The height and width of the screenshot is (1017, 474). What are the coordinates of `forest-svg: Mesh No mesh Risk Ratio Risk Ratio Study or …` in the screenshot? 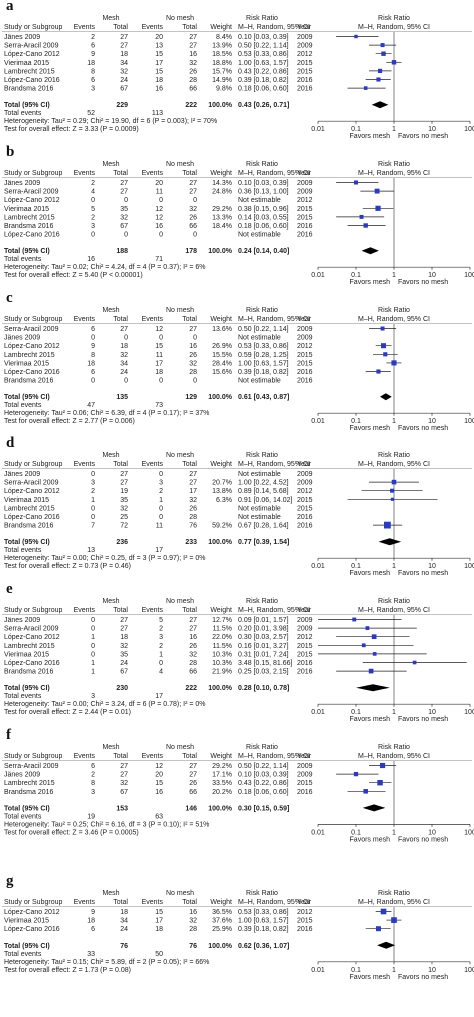 It's located at (238, 660).